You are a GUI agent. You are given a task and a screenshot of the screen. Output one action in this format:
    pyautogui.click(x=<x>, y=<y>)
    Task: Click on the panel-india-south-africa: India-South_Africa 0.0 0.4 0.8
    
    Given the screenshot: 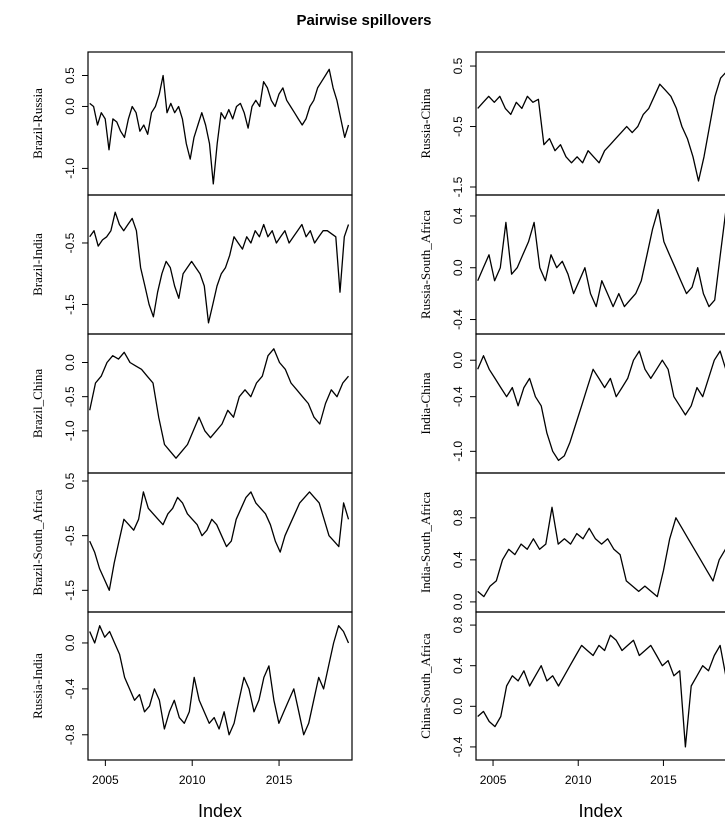 What is the action you would take?
    pyautogui.click(x=571, y=542)
    